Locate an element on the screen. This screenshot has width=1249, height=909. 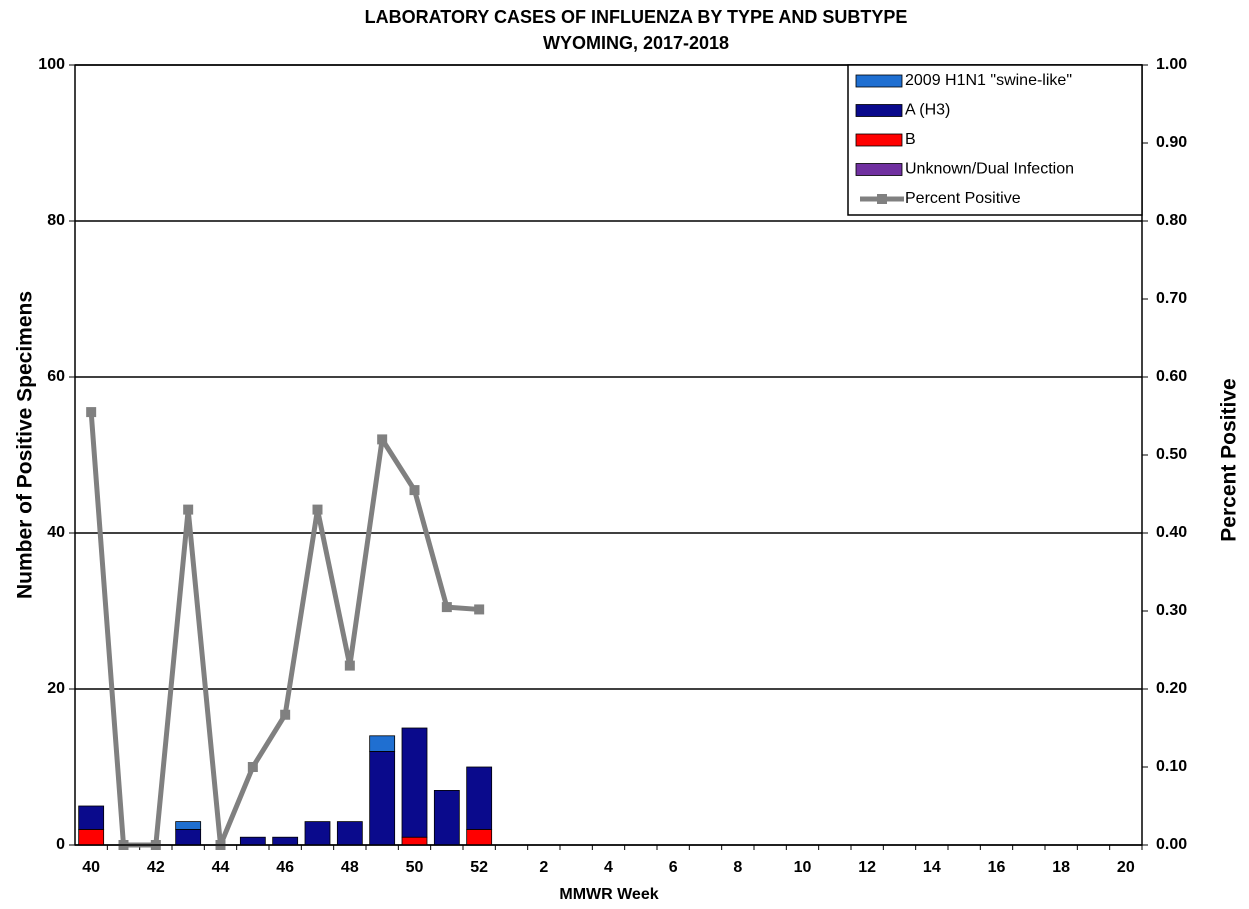
legend-label: B is located at coordinates (910, 139).